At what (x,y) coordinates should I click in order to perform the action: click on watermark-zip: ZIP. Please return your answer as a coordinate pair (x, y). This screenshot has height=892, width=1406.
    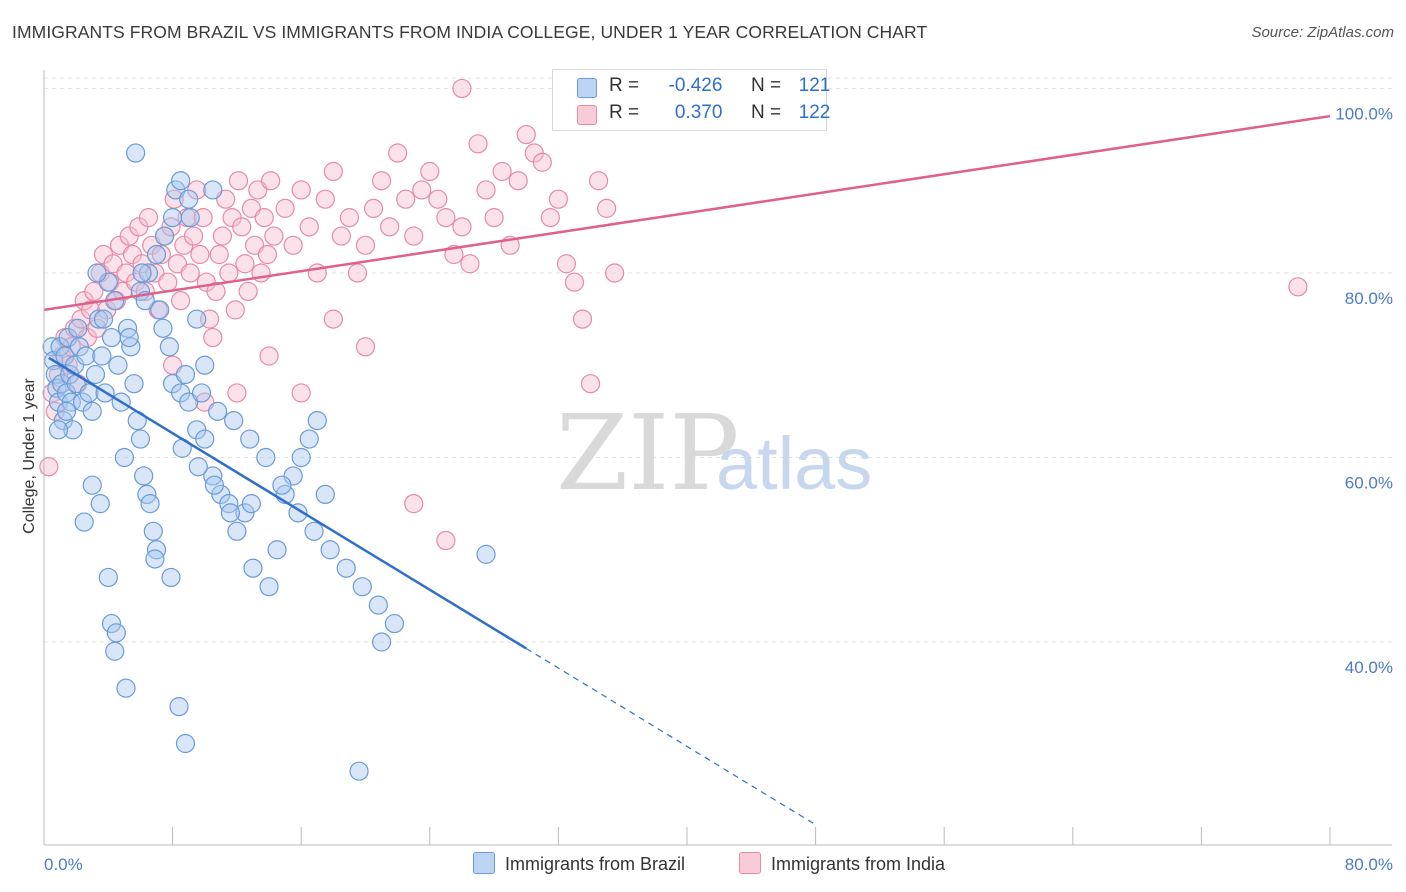
    Looking at the image, I should click on (647, 453).